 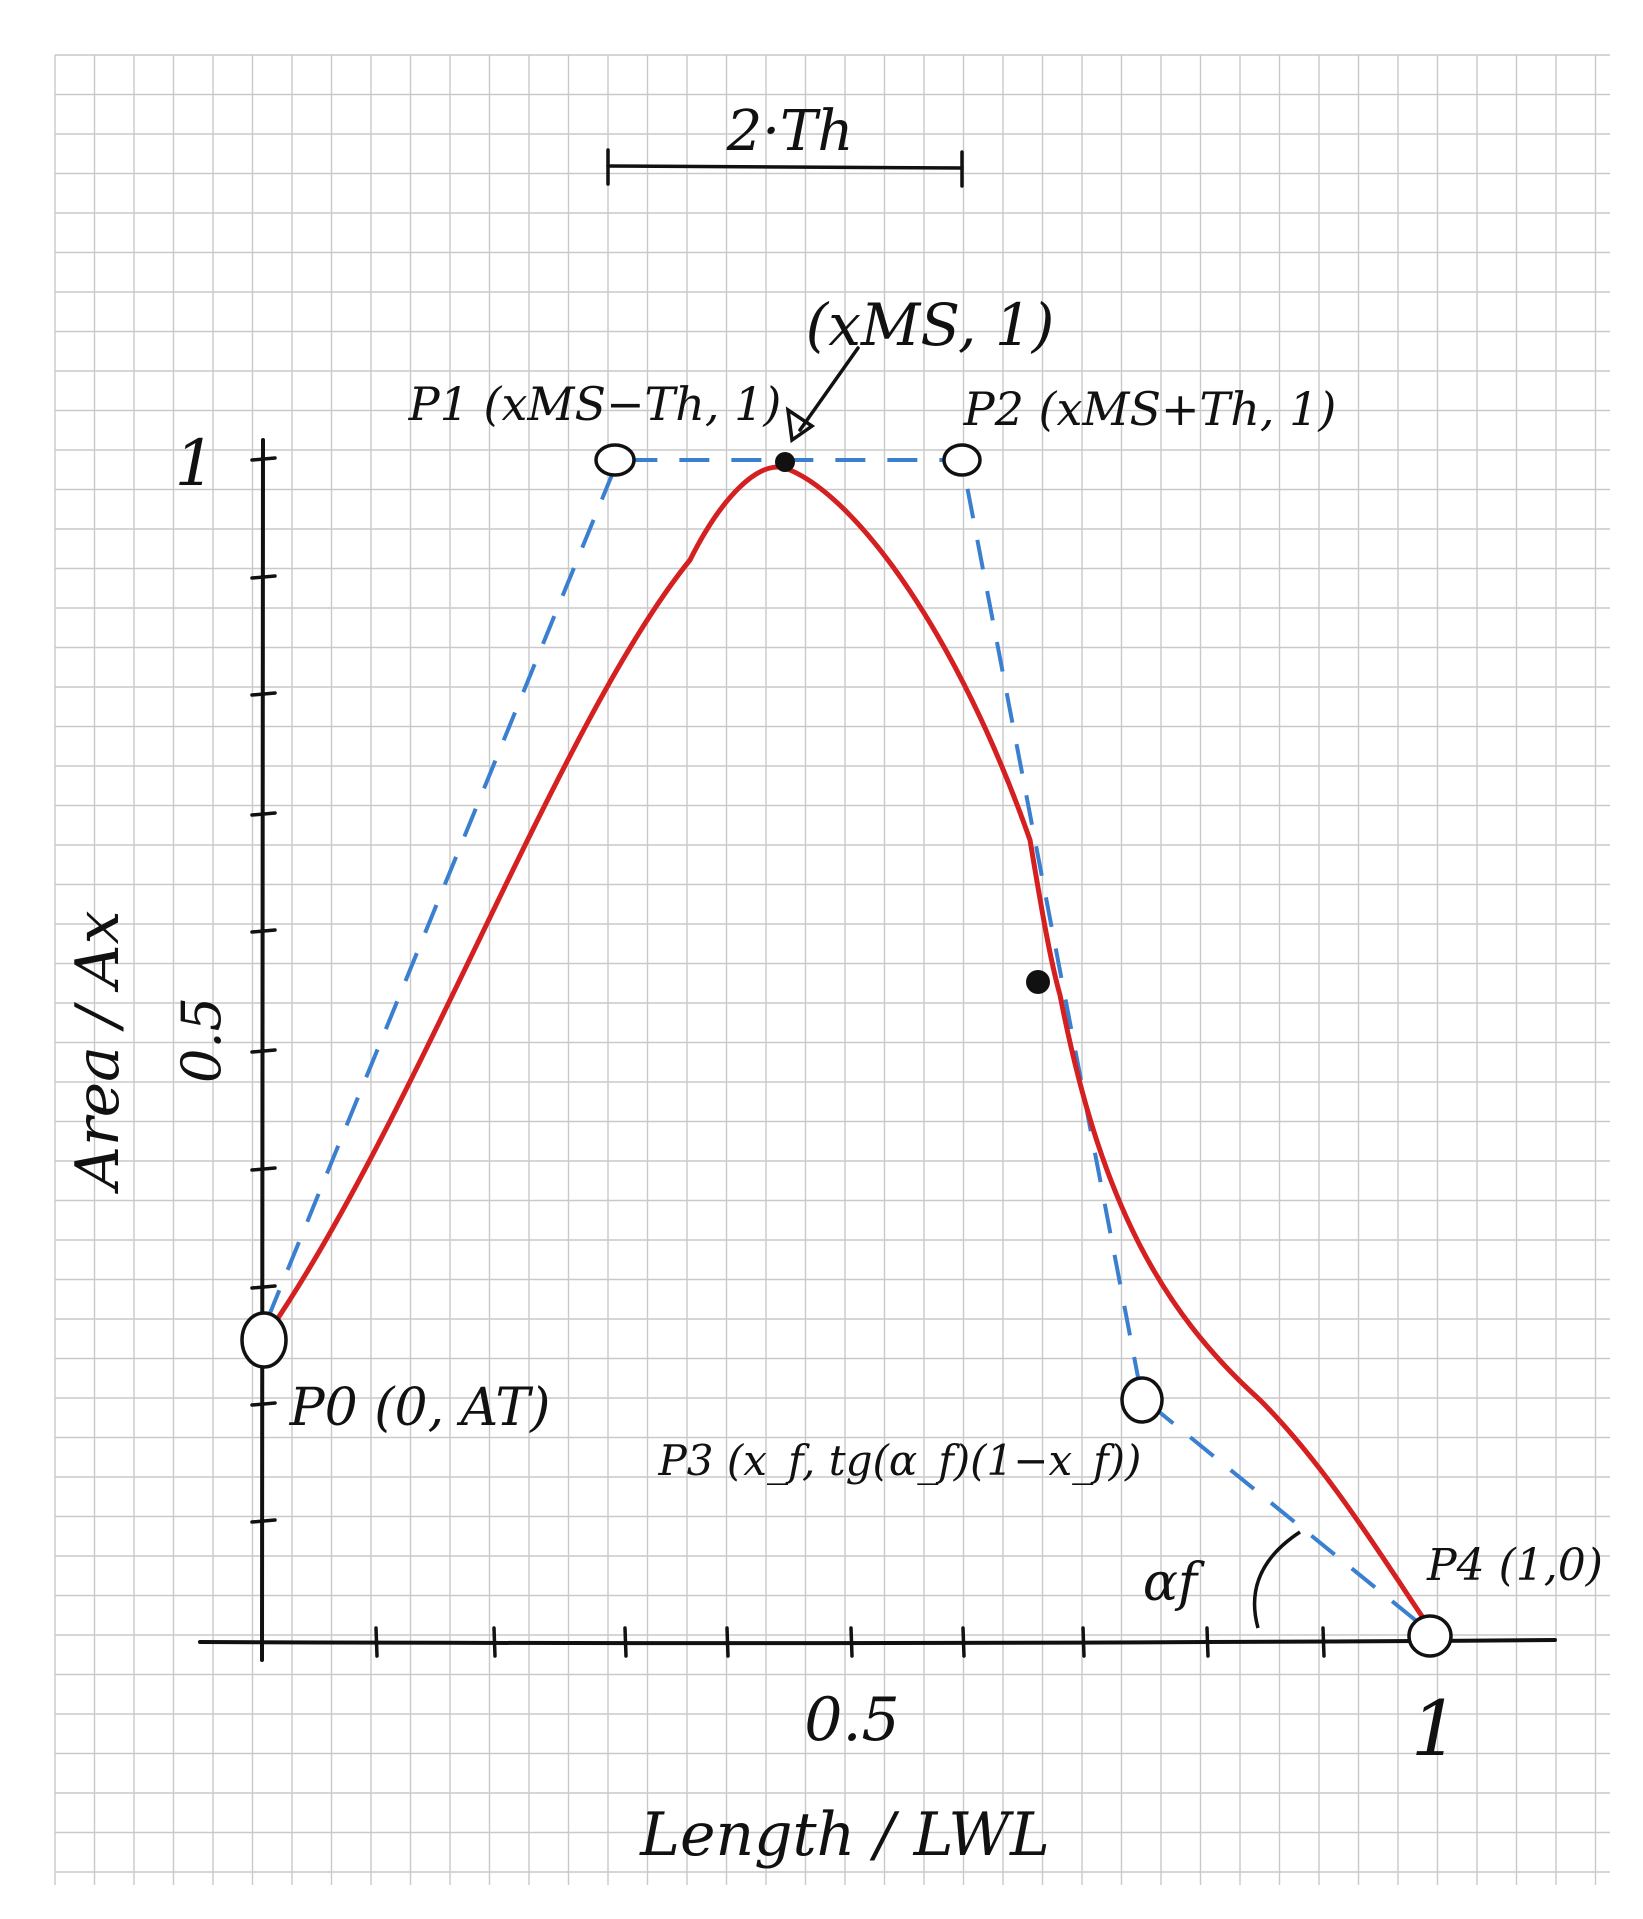 I want to click on dimension-line, so click(x=785, y=167).